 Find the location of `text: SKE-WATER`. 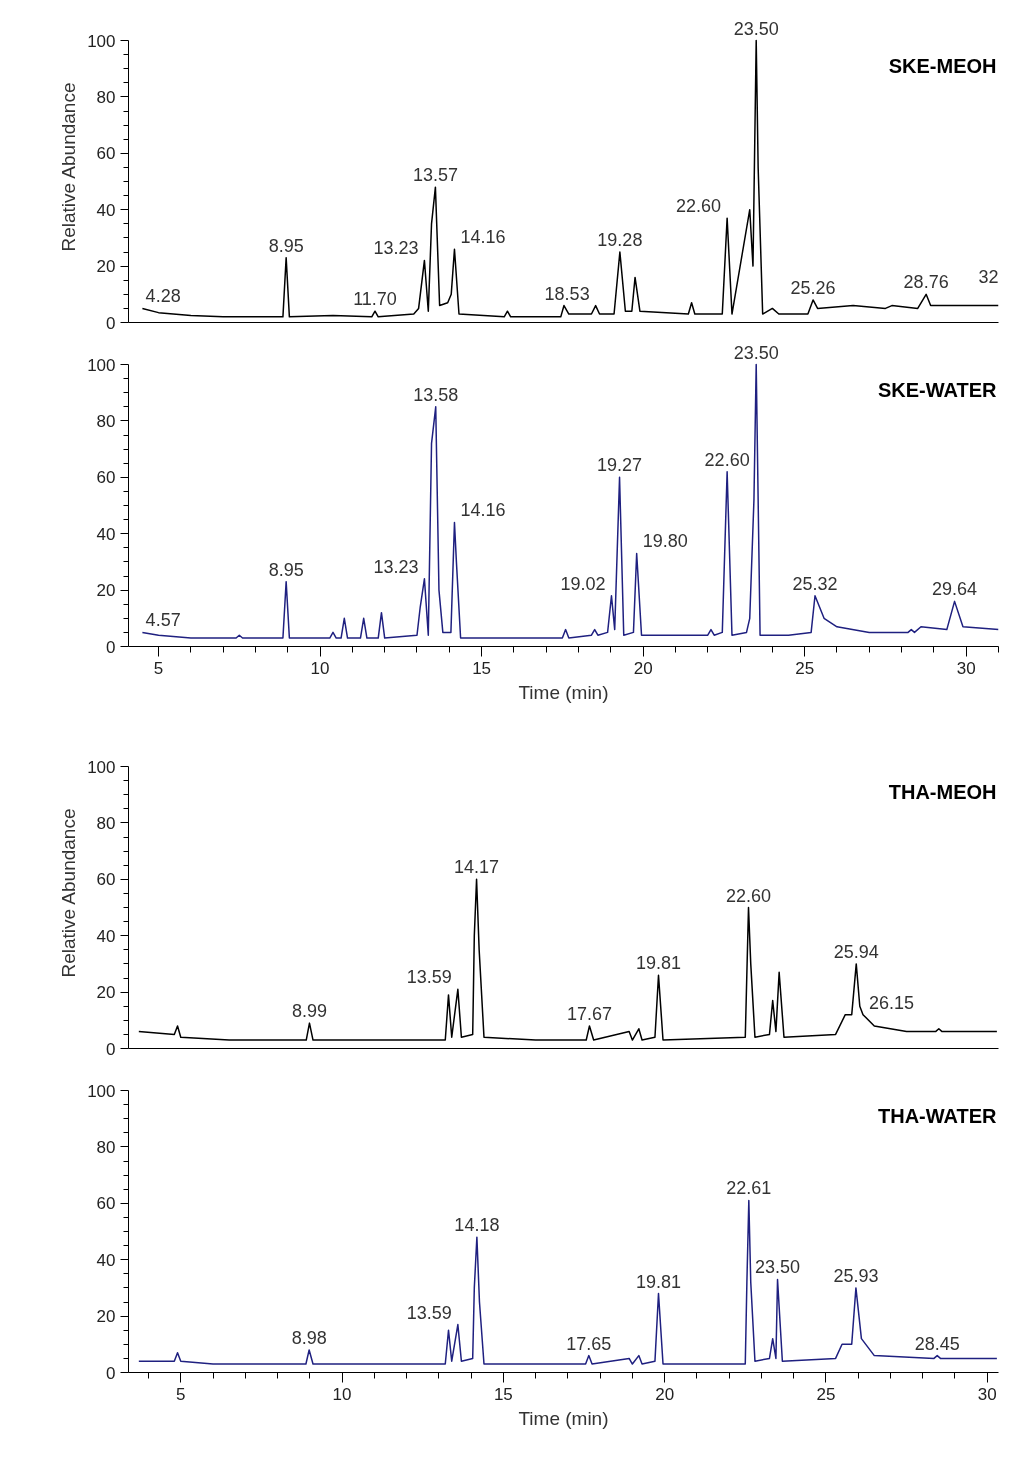

text: SKE-WATER is located at coordinates (937, 389).